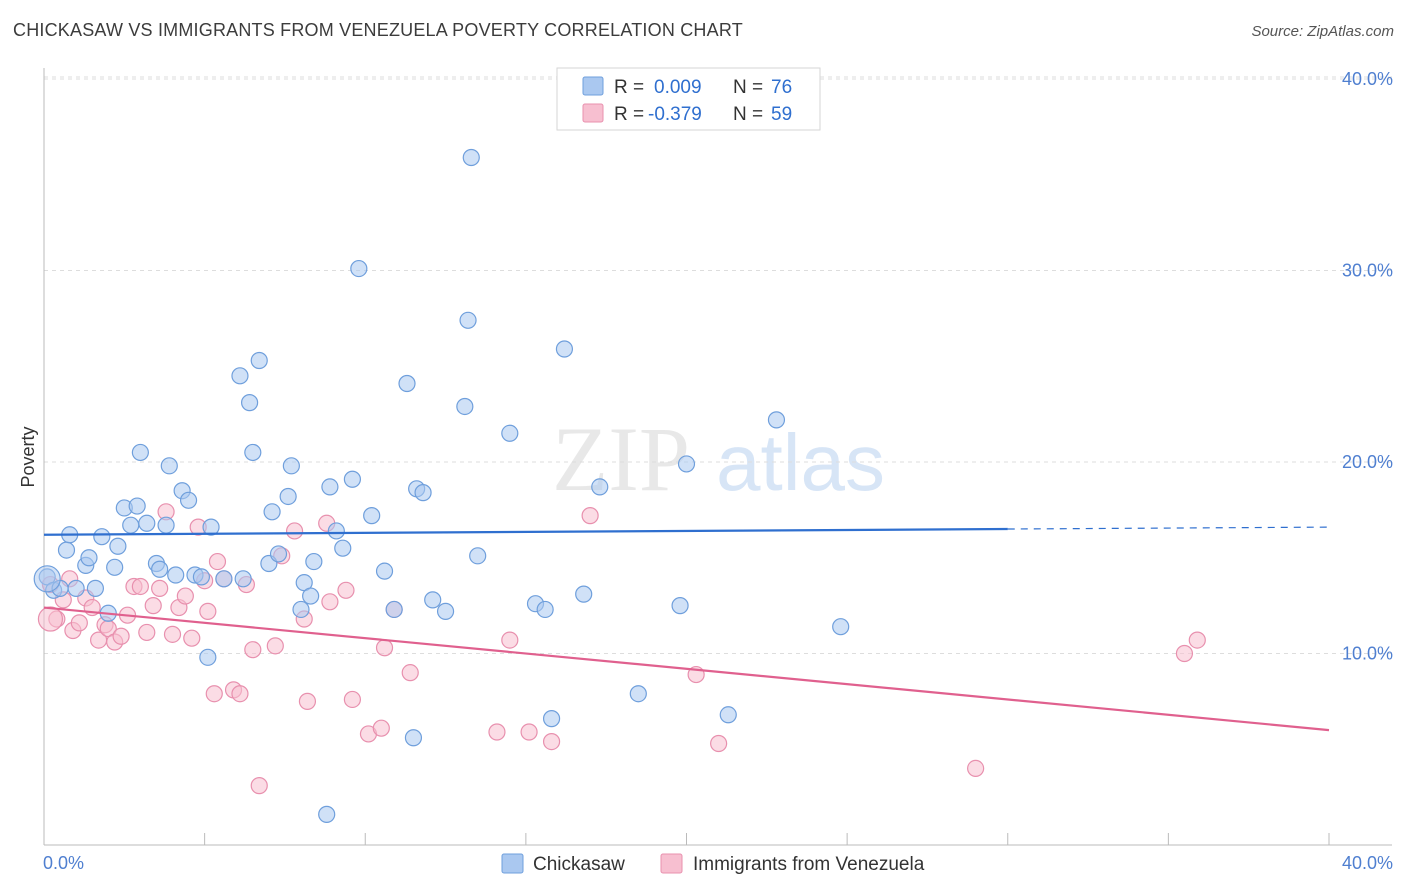 This screenshot has width=1406, height=892. What do you see at coordinates (781, 87) in the screenshot?
I see `stats-n-value-chickasaw: 76` at bounding box center [781, 87].